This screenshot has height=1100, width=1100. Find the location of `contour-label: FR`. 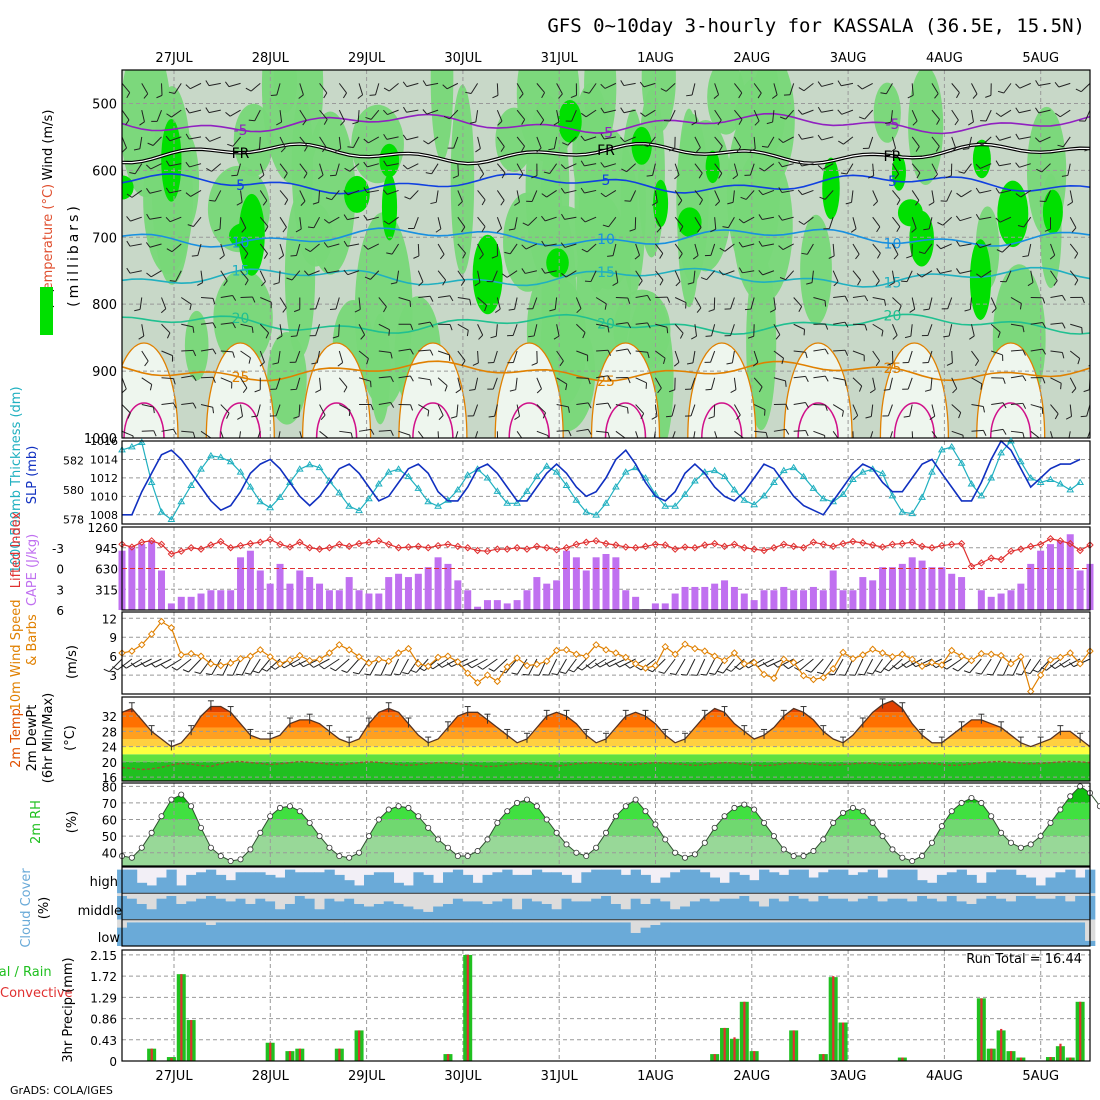

contour-label: FR is located at coordinates (893, 157).